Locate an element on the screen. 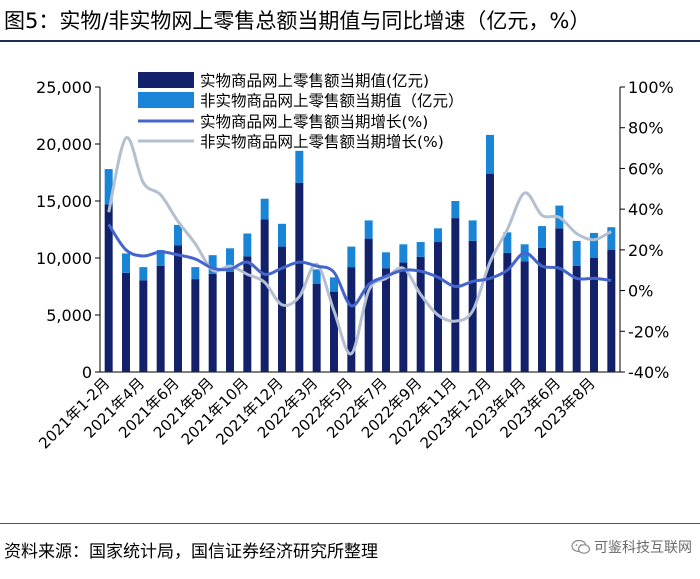  legend-label: 非实物商品网上零售额当期值（亿元） is located at coordinates (332, 101).